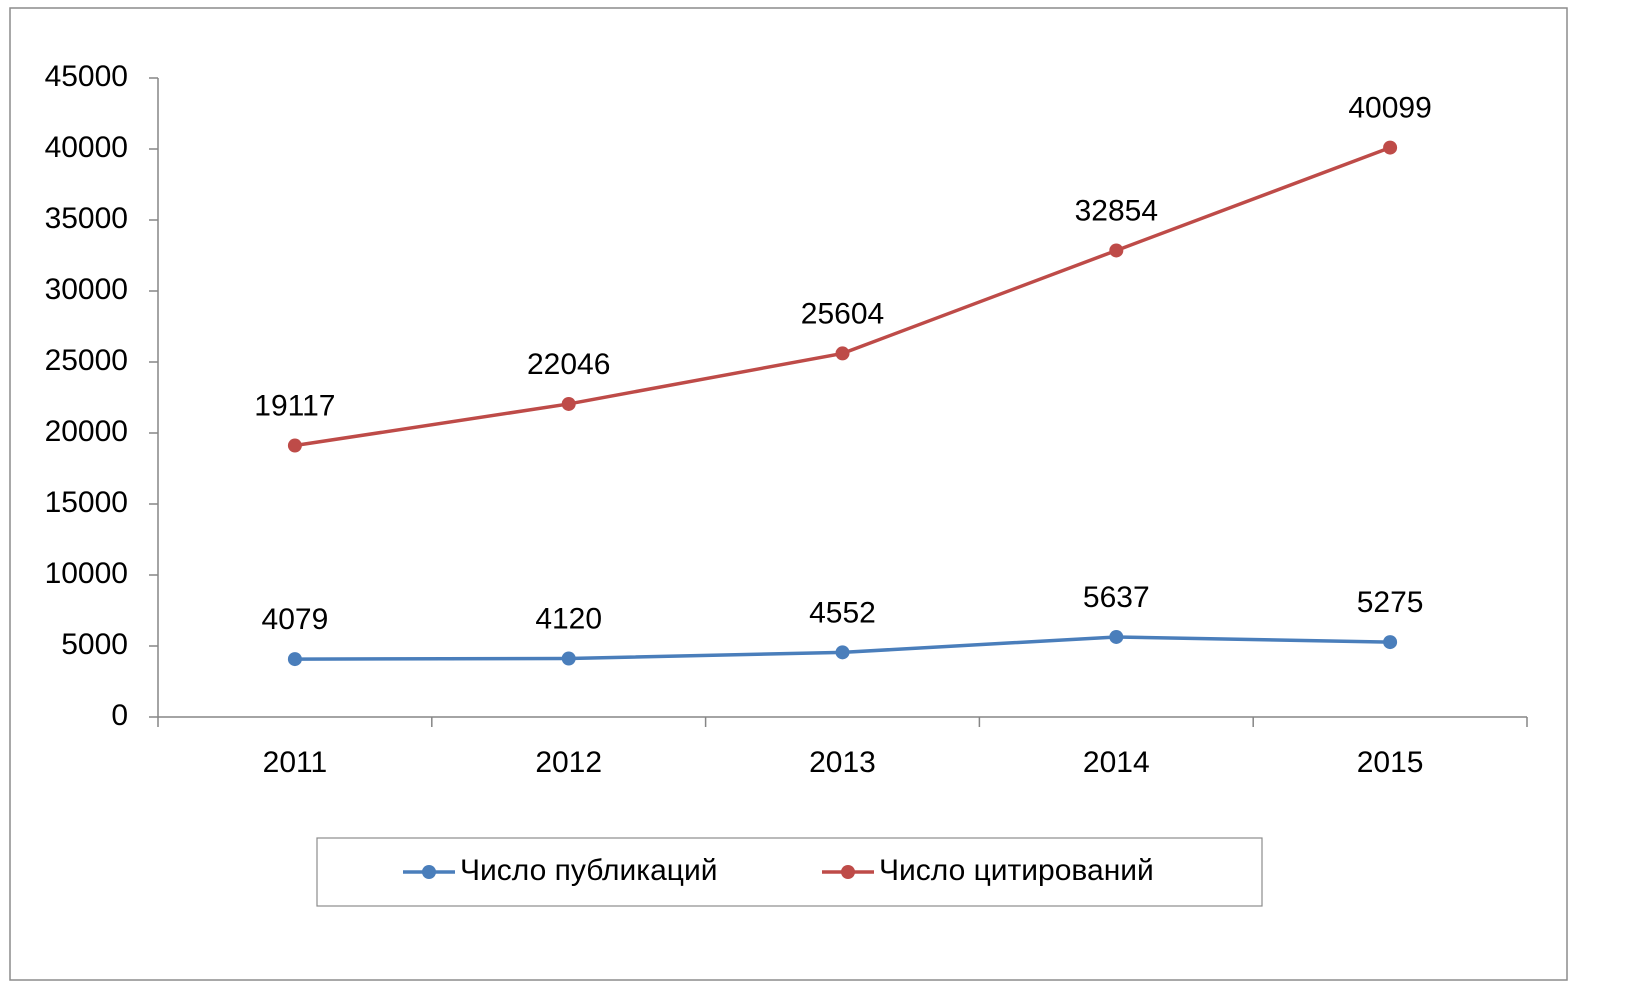 Image resolution: width=1650 pixels, height=988 pixels. I want to click on data-label: 5275, so click(1390, 602).